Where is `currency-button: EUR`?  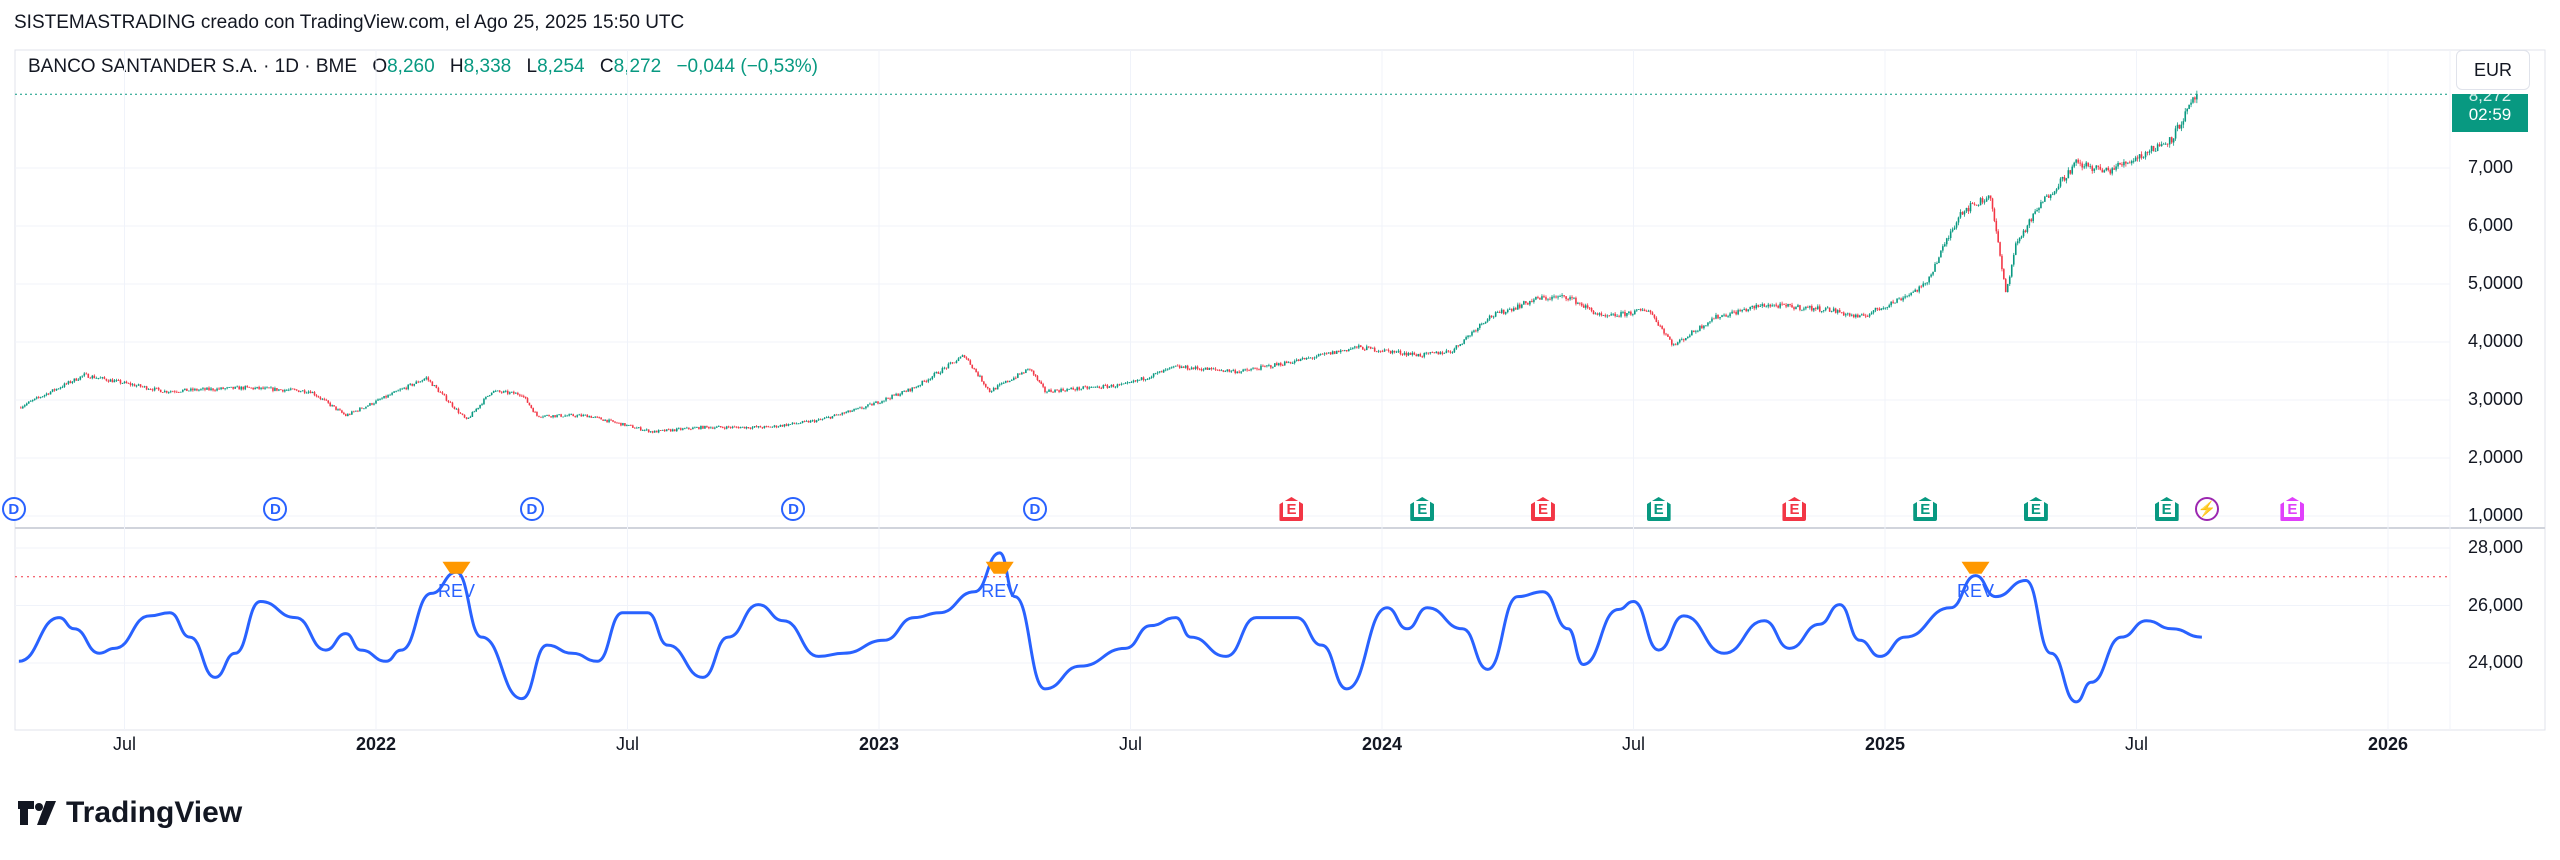 currency-button: EUR is located at coordinates (2493, 70).